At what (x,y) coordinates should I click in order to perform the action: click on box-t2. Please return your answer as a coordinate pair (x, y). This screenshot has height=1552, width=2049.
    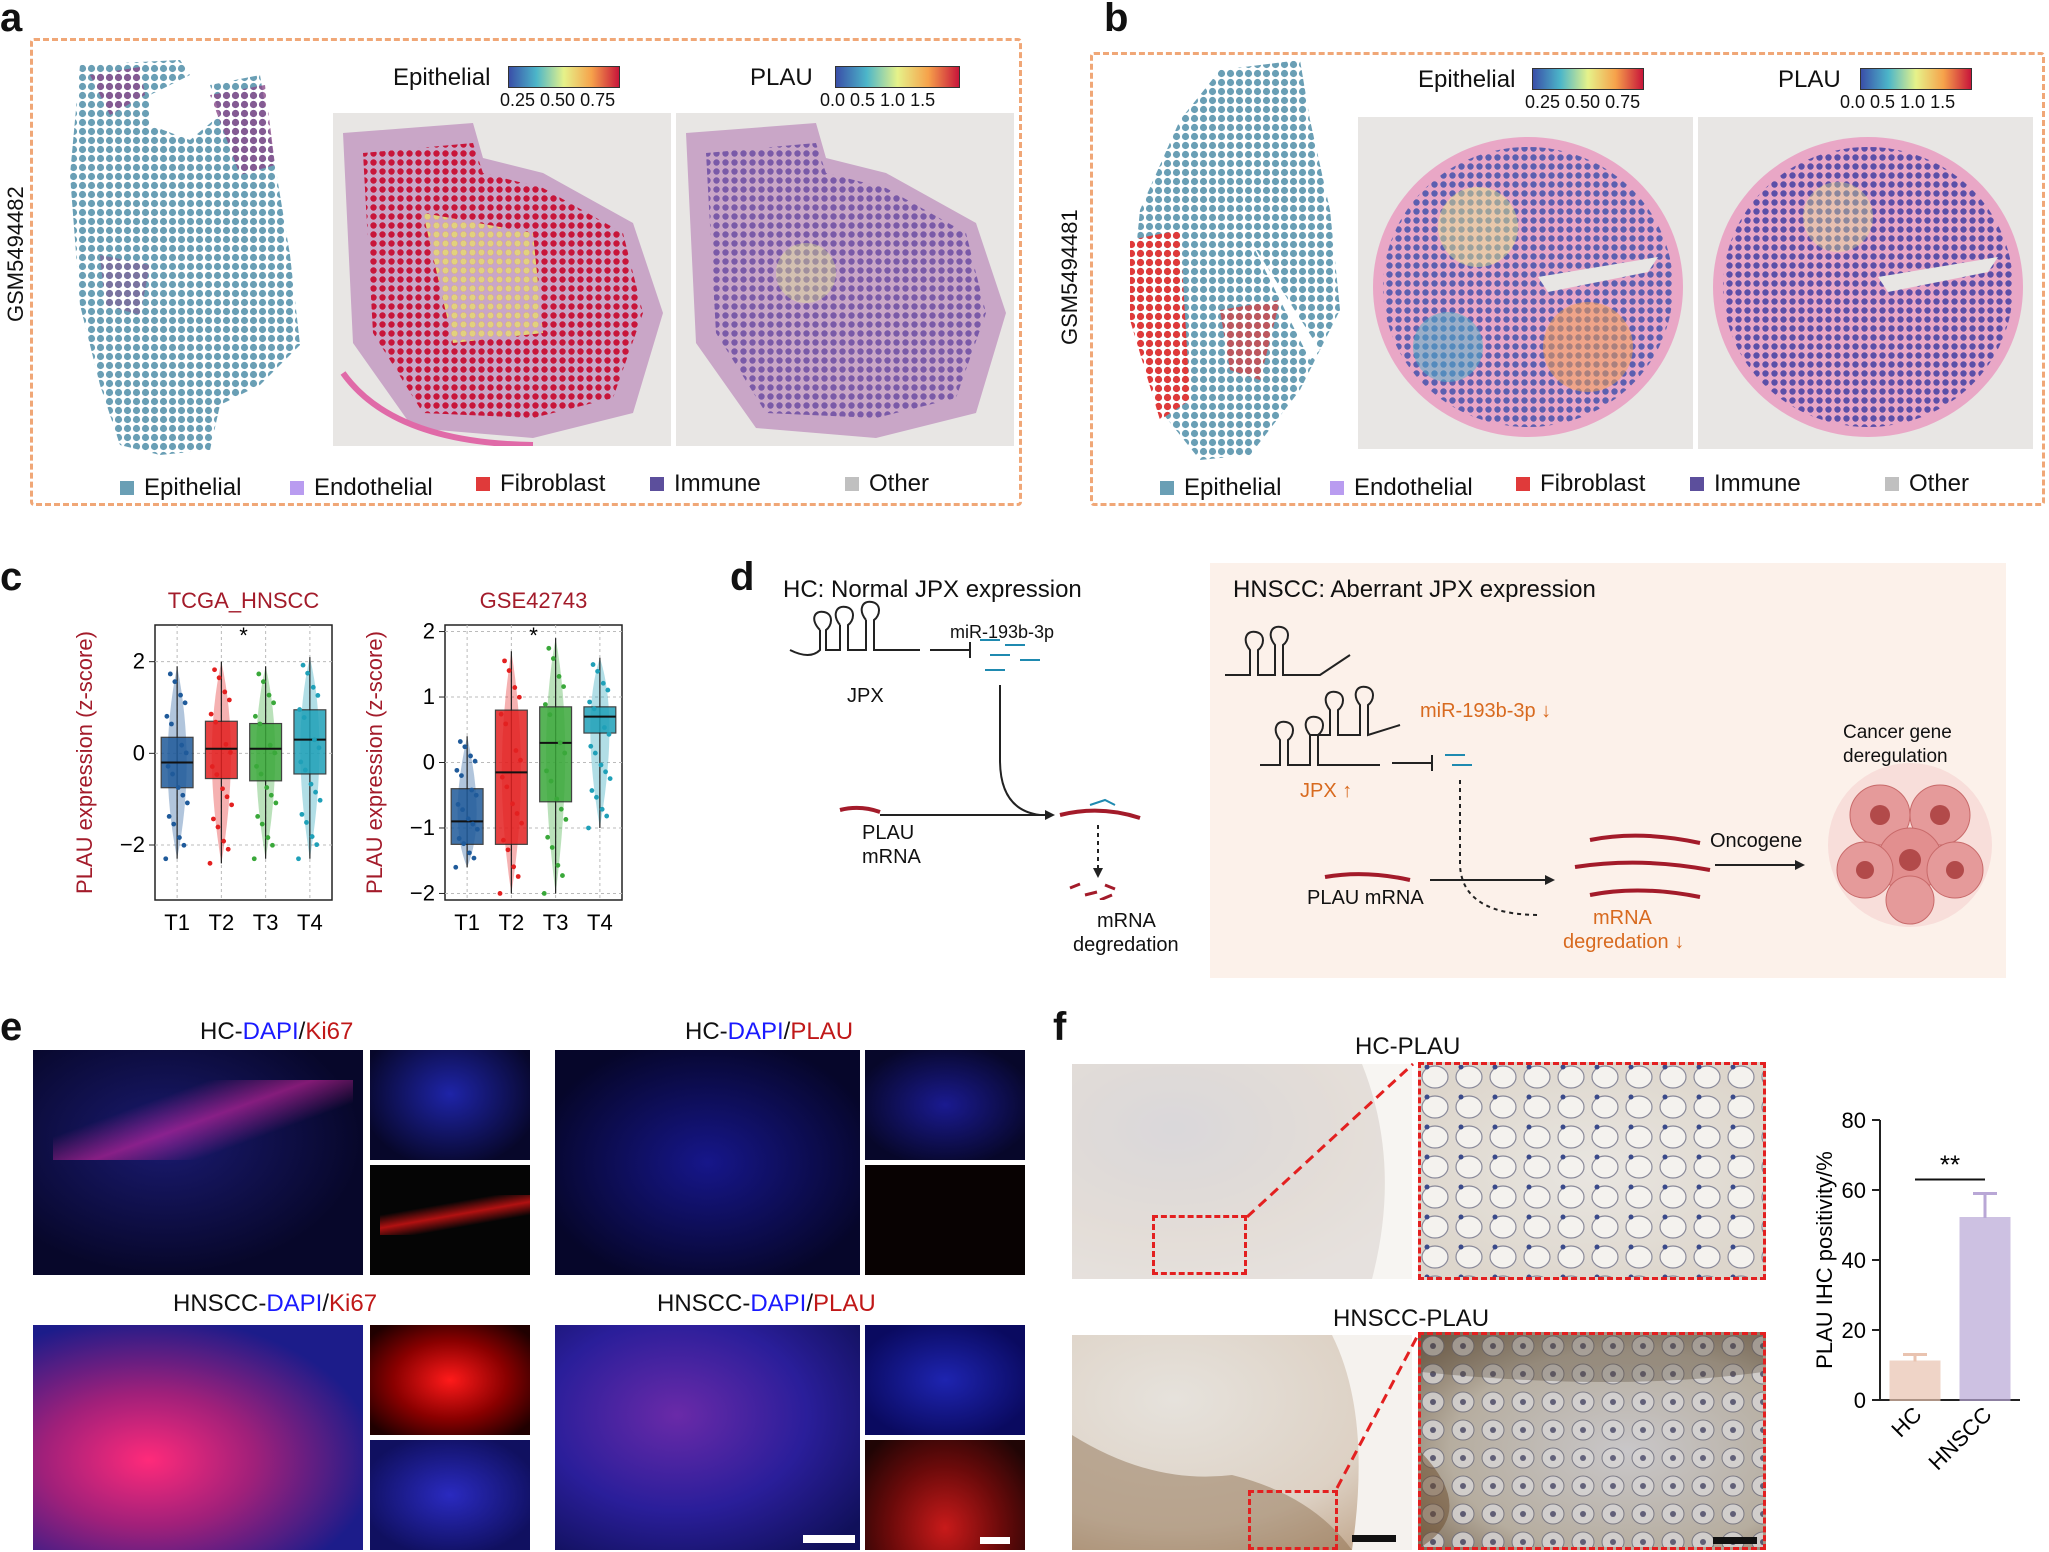
    Looking at the image, I should click on (221, 763).